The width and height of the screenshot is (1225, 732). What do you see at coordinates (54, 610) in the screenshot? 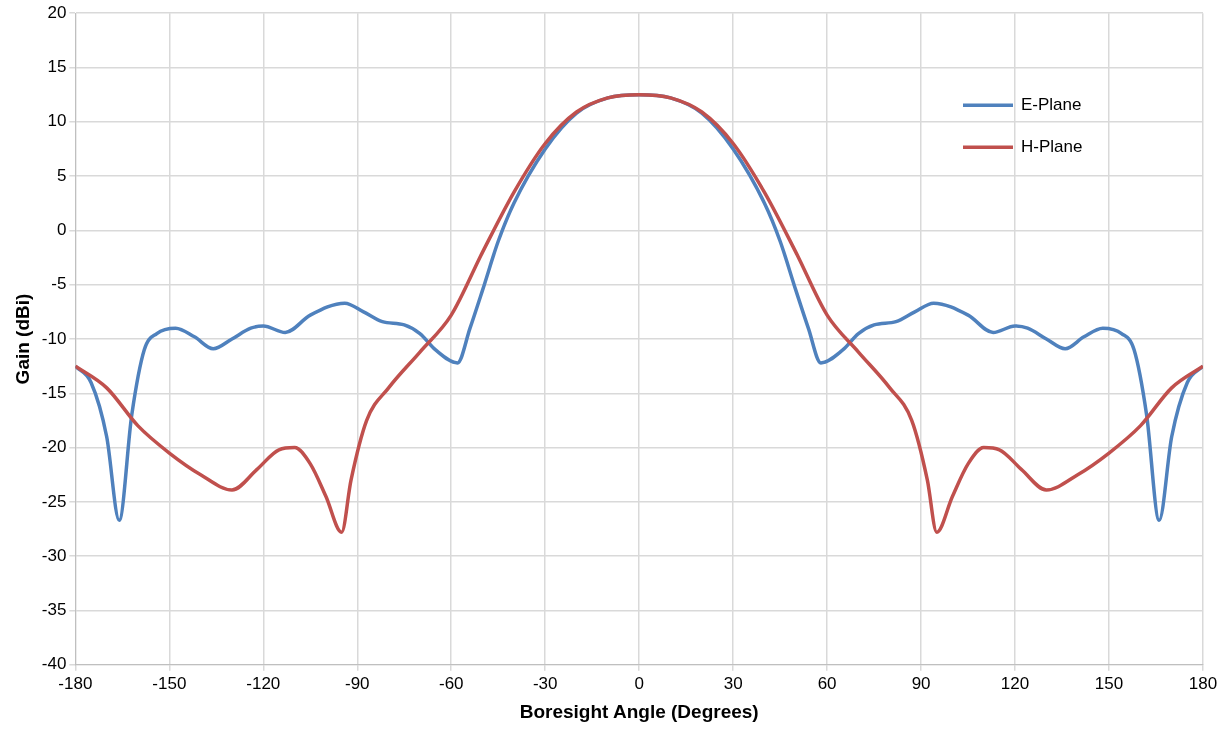
I see `y-tick-label: -35` at bounding box center [54, 610].